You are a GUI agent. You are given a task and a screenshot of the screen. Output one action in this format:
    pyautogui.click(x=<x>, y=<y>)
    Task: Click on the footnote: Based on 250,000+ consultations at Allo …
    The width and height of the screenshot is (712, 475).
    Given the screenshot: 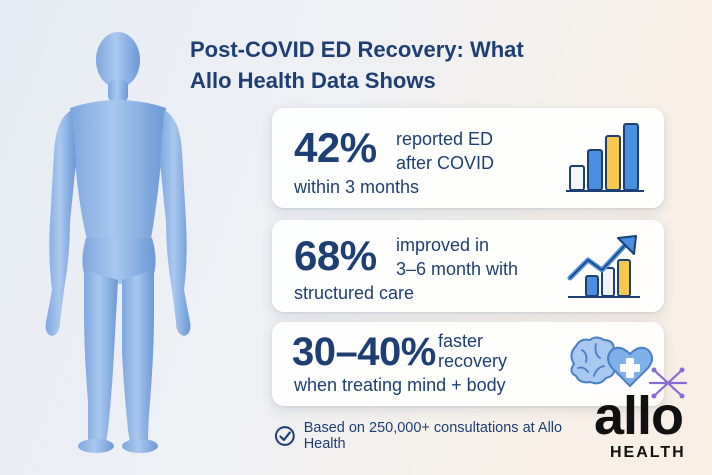 What is the action you would take?
    pyautogui.click(x=439, y=436)
    